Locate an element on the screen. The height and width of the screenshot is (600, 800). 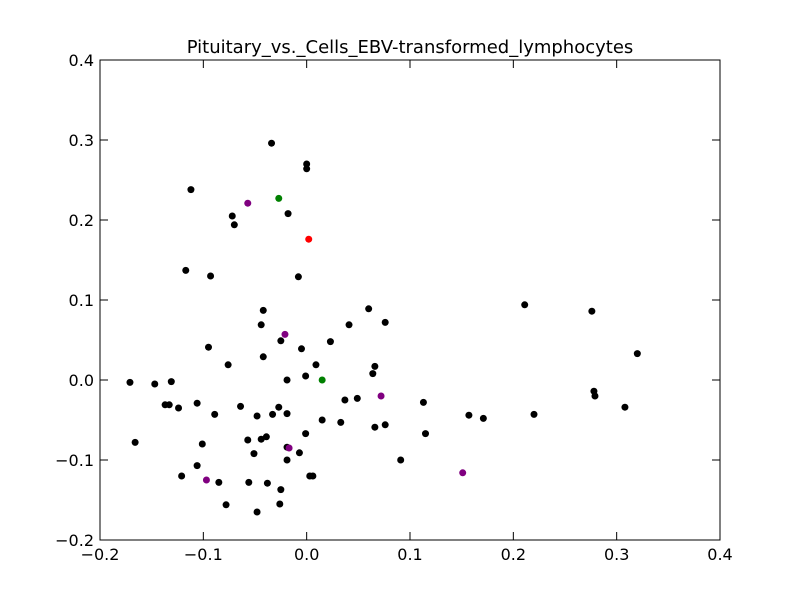
x-tick-label: 0.3 is located at coordinates (616, 554).